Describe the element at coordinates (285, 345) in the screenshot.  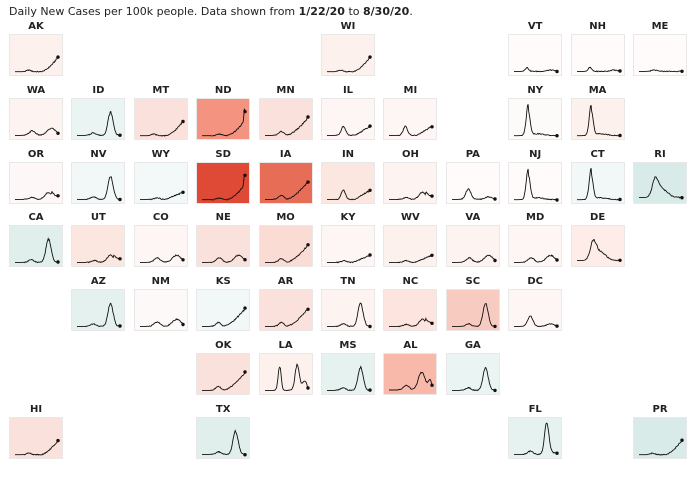
I see `state-label: LA` at that location.